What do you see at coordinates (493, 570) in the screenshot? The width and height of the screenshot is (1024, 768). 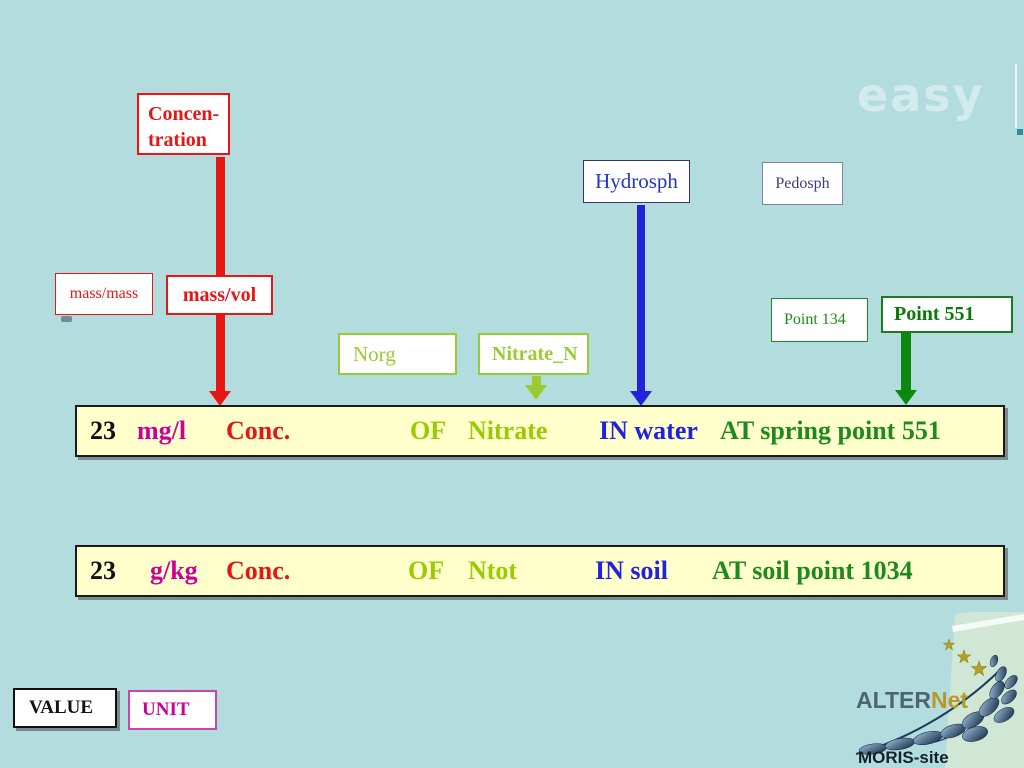 I see `entity-cell: Ntot` at bounding box center [493, 570].